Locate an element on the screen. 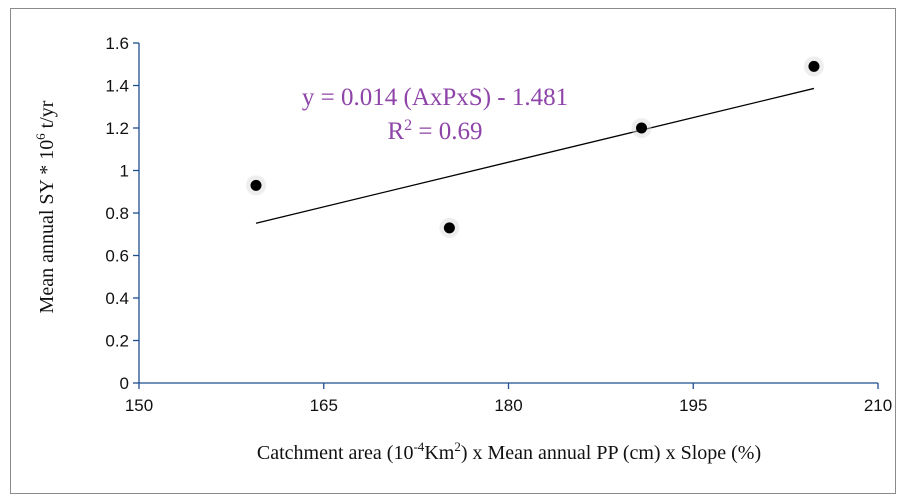  y-axis-title: Mean annual SY * 106 t/yr is located at coordinates (45, 206).